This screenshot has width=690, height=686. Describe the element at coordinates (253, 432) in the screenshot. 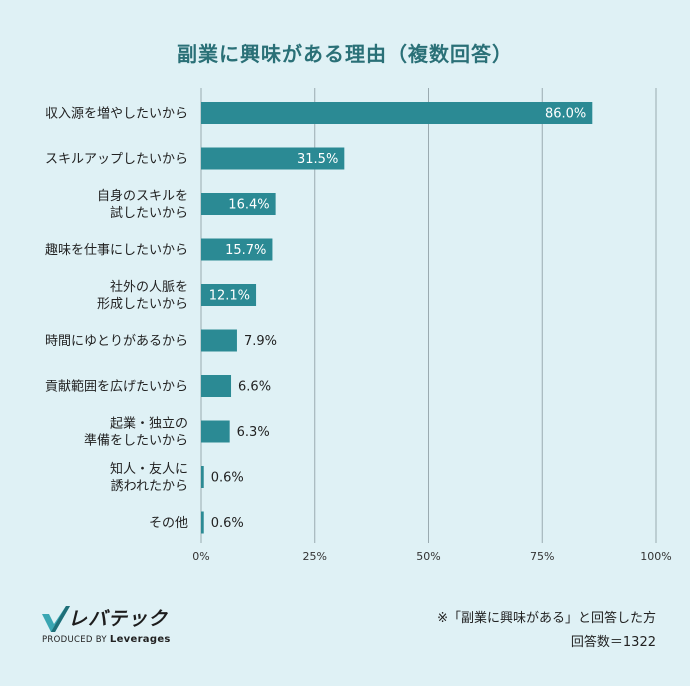

I see `data-label: 6.3%` at that location.